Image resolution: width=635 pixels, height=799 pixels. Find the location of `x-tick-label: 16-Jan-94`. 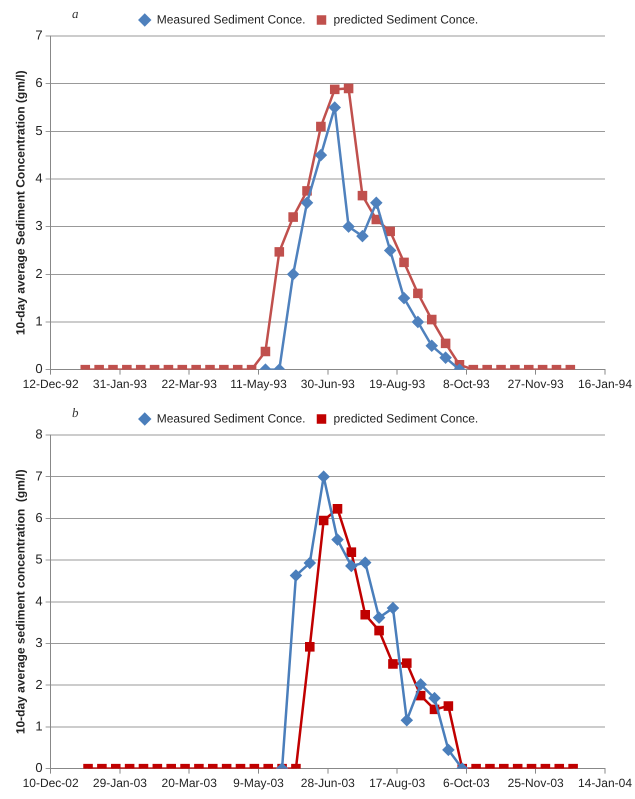

x-tick-label: 16-Jan-94 is located at coordinates (605, 384).